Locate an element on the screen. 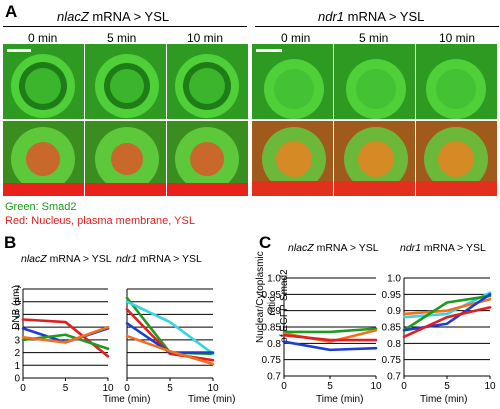 The height and width of the screenshot is (409, 500). micrograph-nlacz-0min-green is located at coordinates (43, 81).